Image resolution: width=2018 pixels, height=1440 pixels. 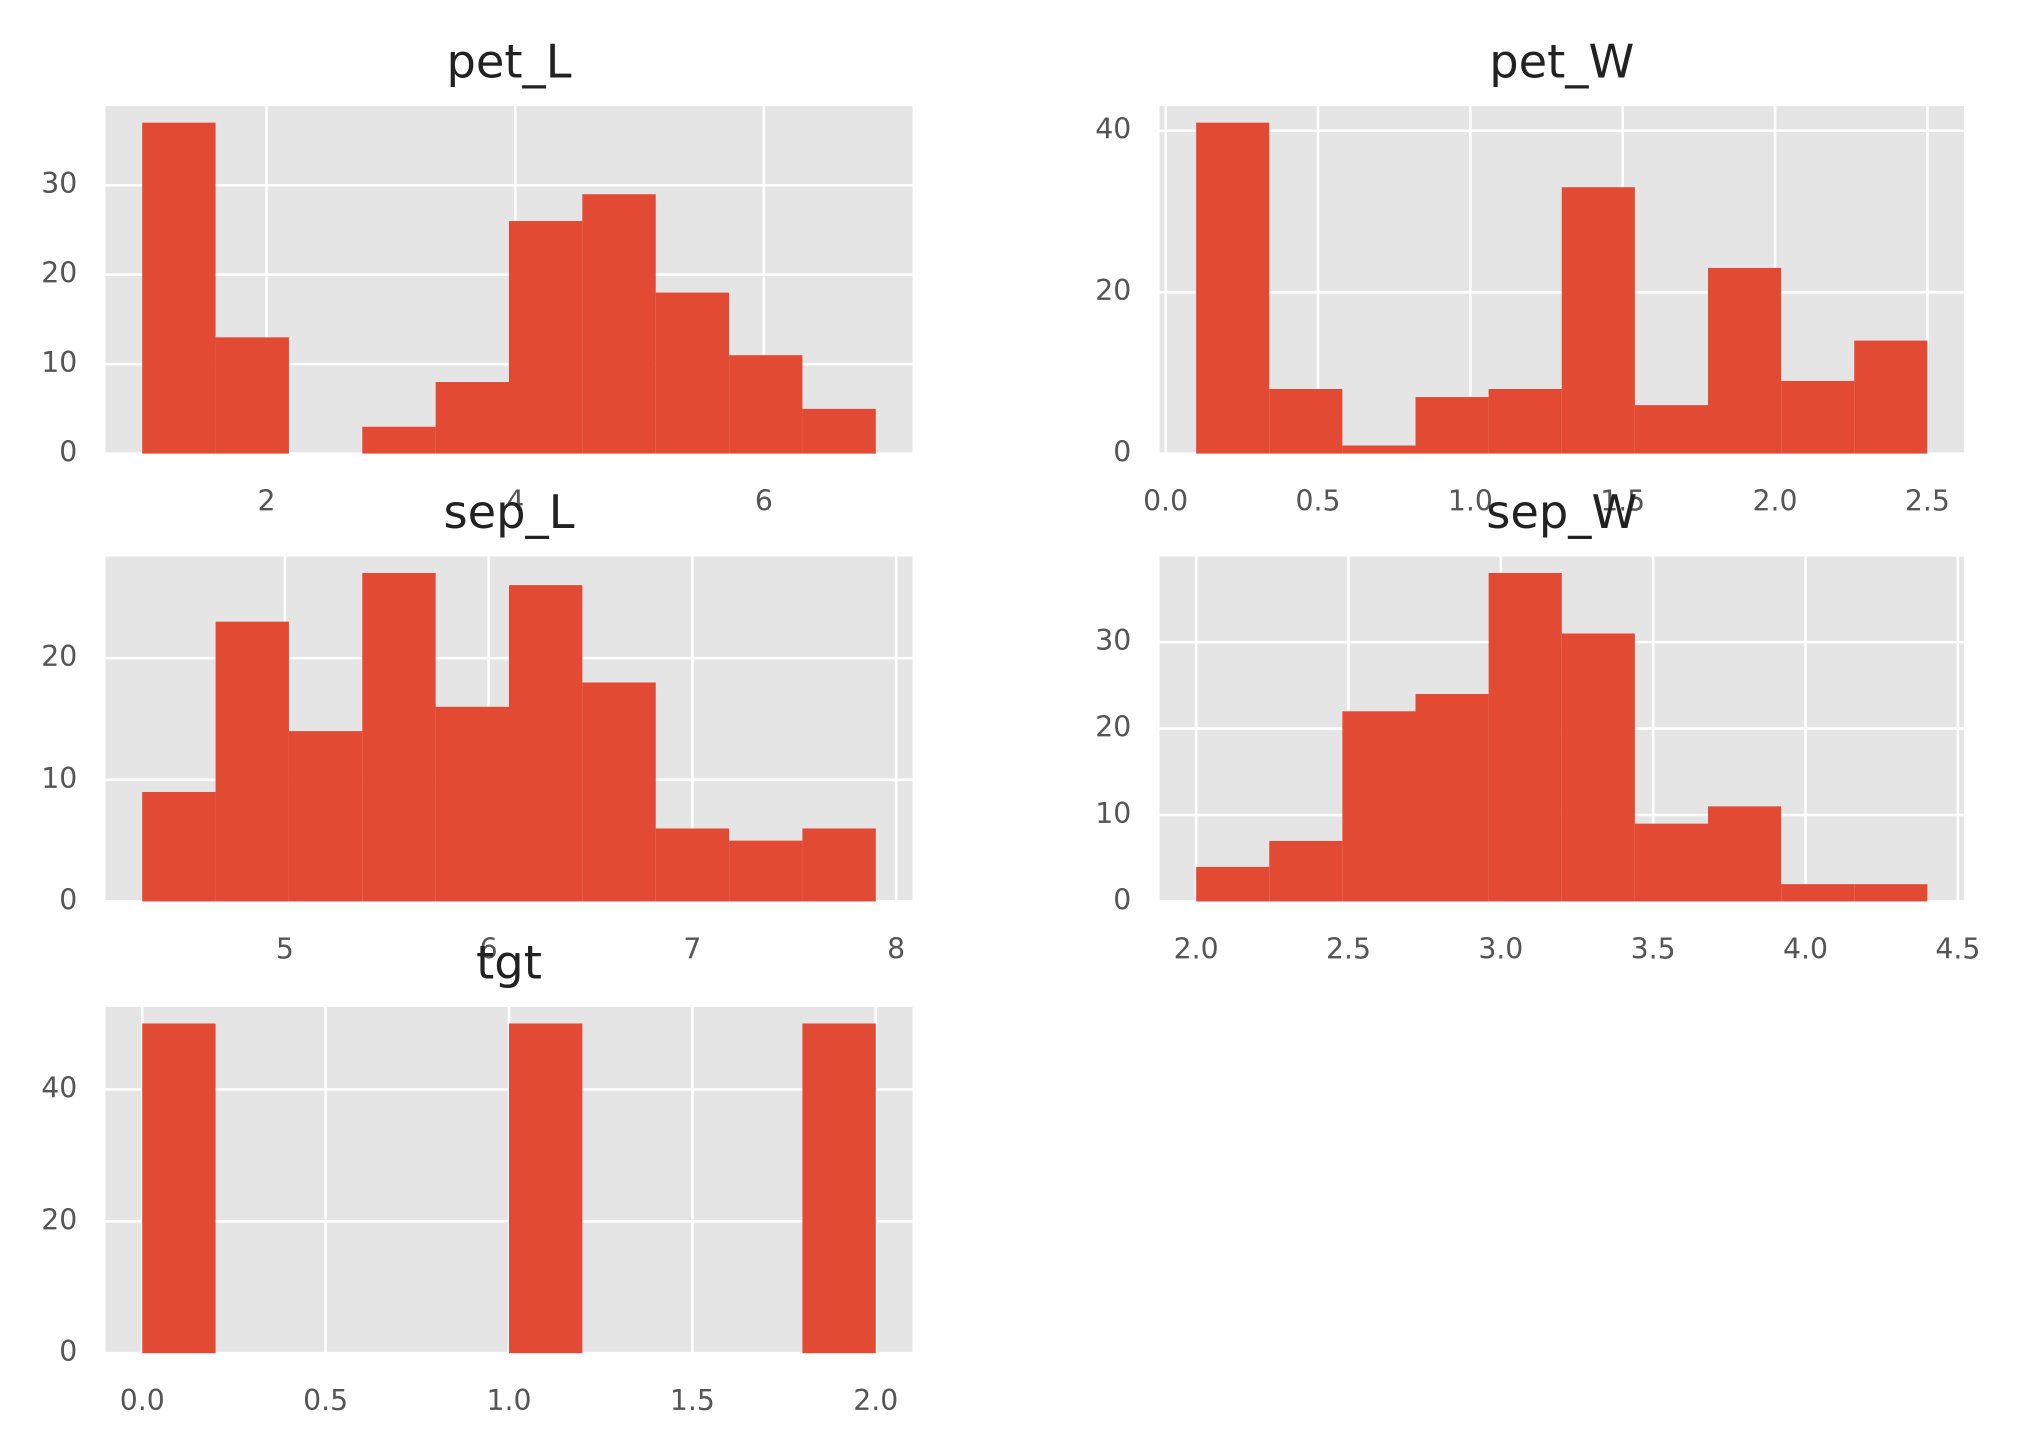 What do you see at coordinates (508, 61) in the screenshot?
I see `subplot-title: pet_L` at bounding box center [508, 61].